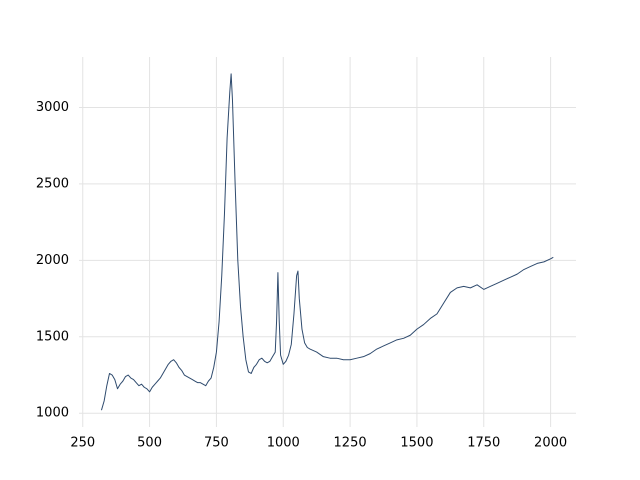  Describe the element at coordinates (483, 443) in the screenshot. I see `x-tick-label: 1750` at that location.